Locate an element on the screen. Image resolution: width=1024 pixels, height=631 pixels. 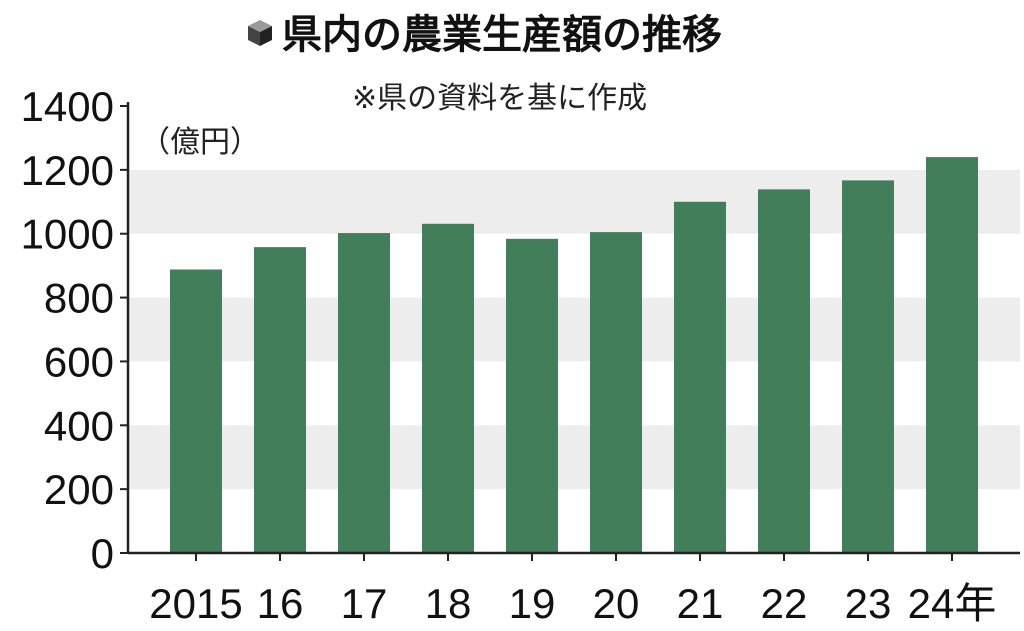
y-tick-label: 400 is located at coordinates (79, 425).